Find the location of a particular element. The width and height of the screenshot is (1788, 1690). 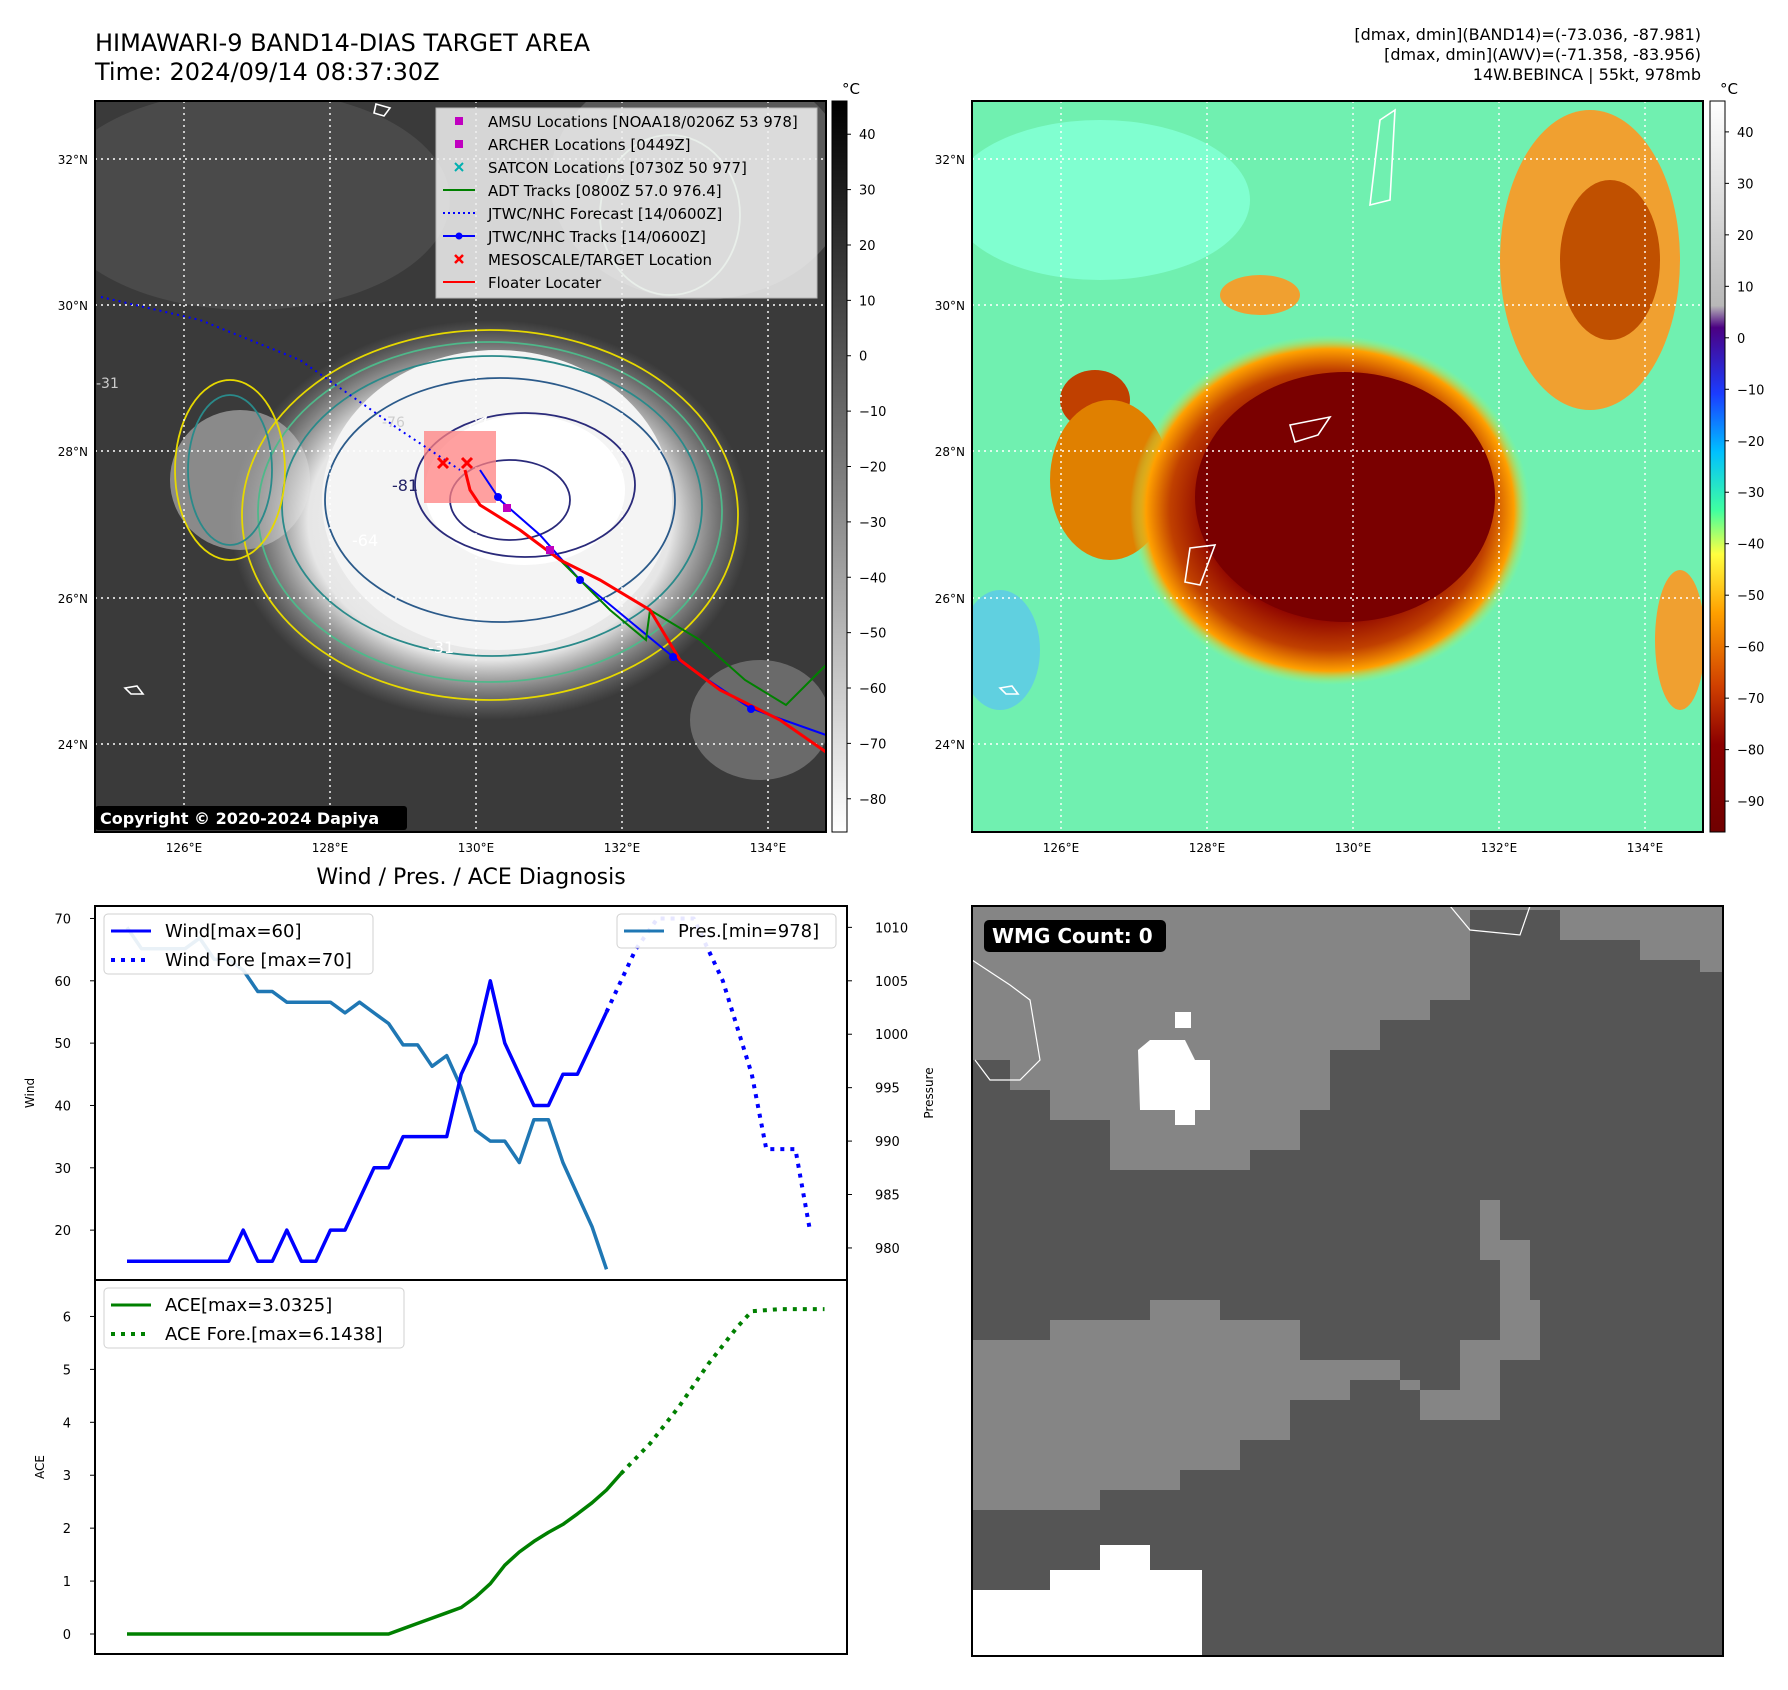

legend-dot-marker is located at coordinates (459, 236).